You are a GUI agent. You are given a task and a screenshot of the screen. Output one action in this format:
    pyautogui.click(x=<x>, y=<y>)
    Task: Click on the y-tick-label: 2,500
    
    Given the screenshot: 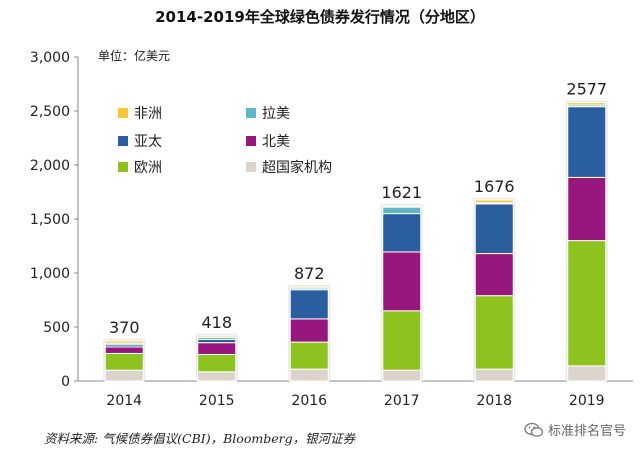 What is the action you would take?
    pyautogui.click(x=50, y=112)
    